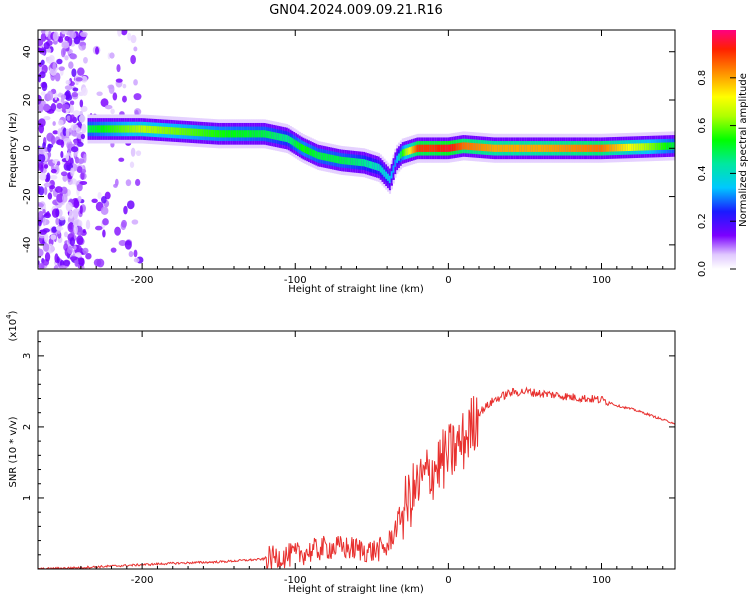 The height and width of the screenshot is (600, 750). I want to click on y-tick-label: -40, so click(27, 245).